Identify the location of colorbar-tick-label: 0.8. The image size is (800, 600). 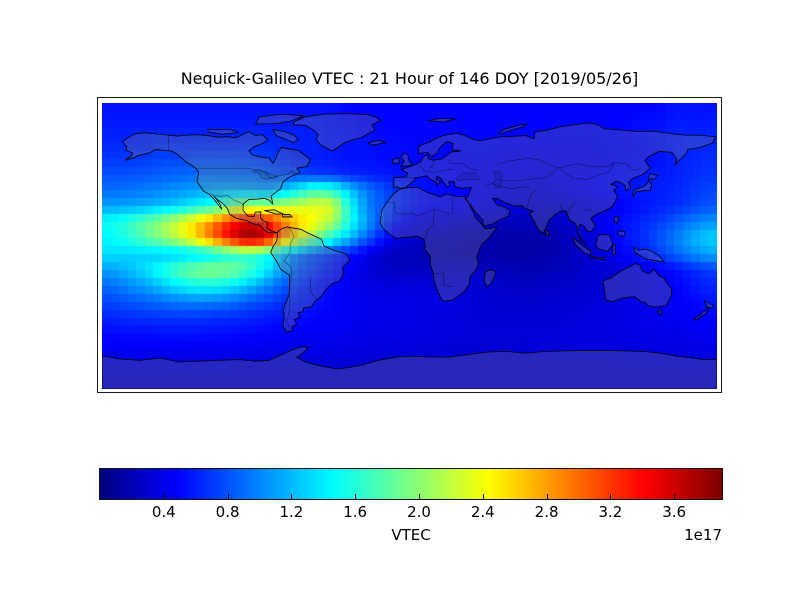
(227, 512).